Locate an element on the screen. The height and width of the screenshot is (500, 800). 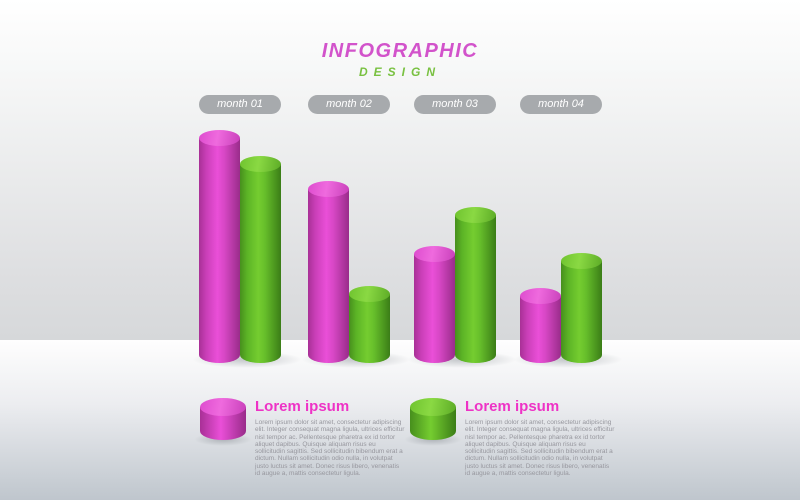
bar-month02-green is located at coordinates (369, 324).